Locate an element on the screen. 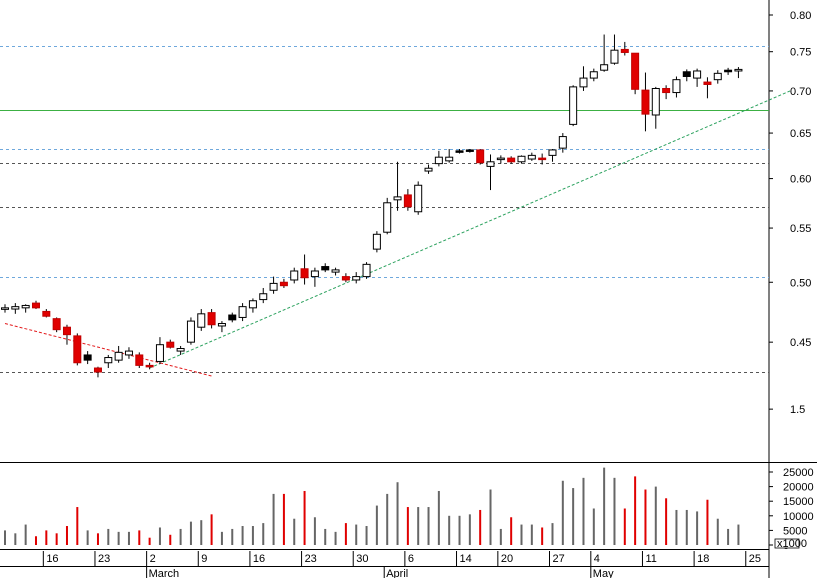  price-tick-label: 0.75 is located at coordinates (800, 53).